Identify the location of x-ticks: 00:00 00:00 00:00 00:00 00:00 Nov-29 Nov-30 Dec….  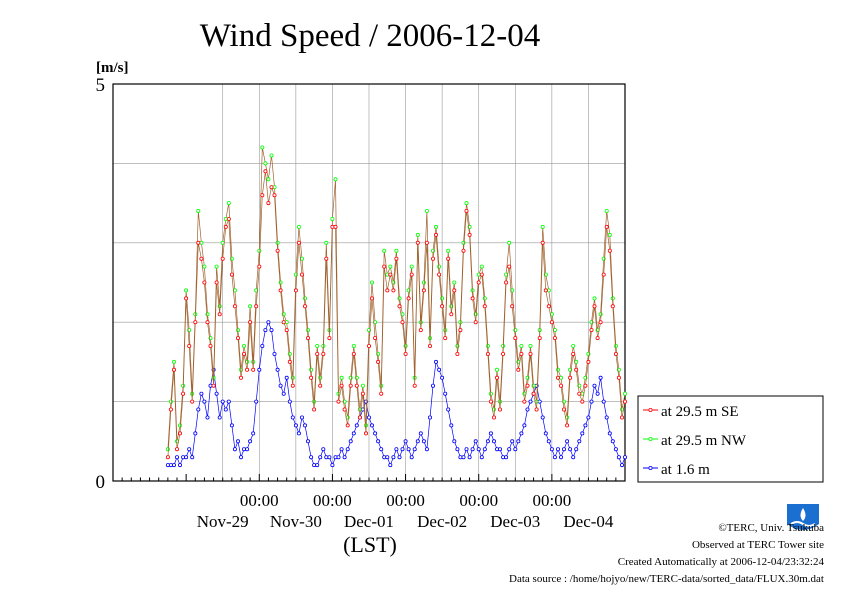
(369, 502).